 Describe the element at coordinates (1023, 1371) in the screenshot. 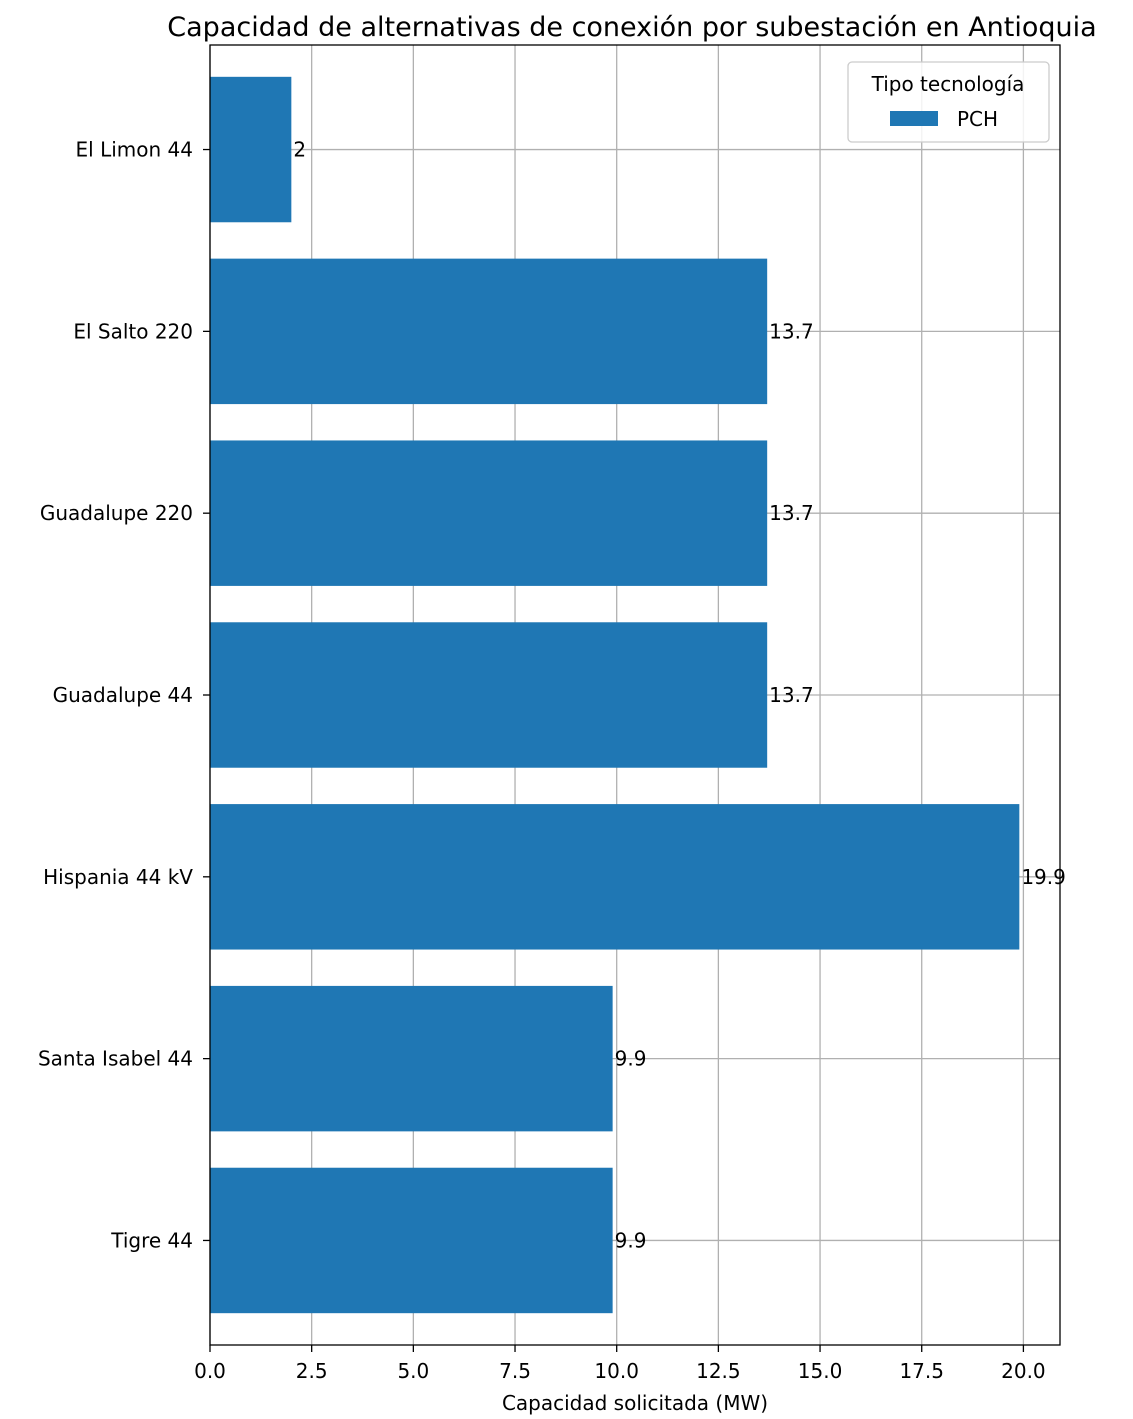

I see `x-tick-label: 20.0` at that location.